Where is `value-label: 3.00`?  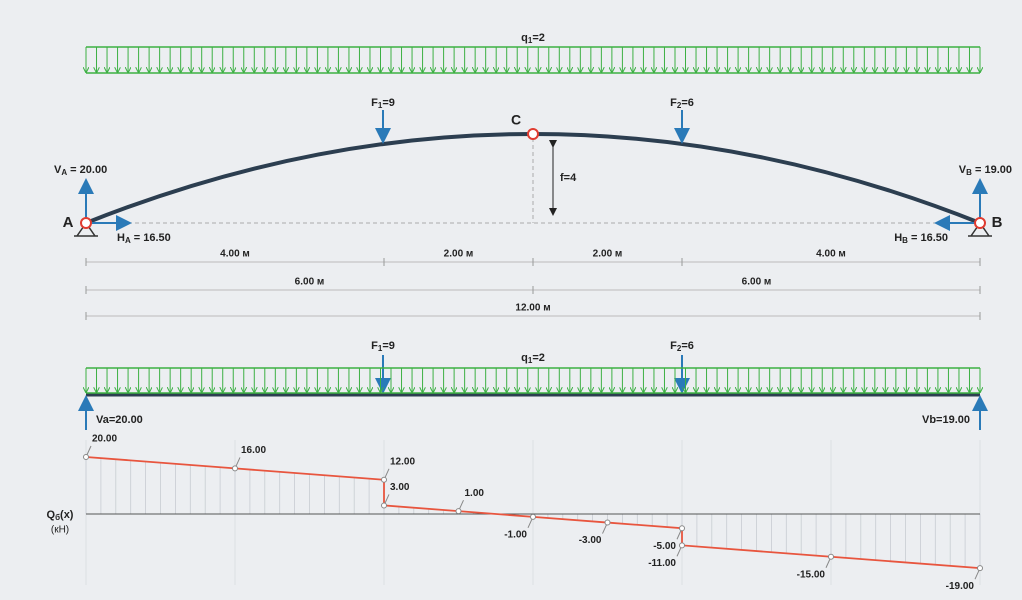 value-label: 3.00 is located at coordinates (400, 487).